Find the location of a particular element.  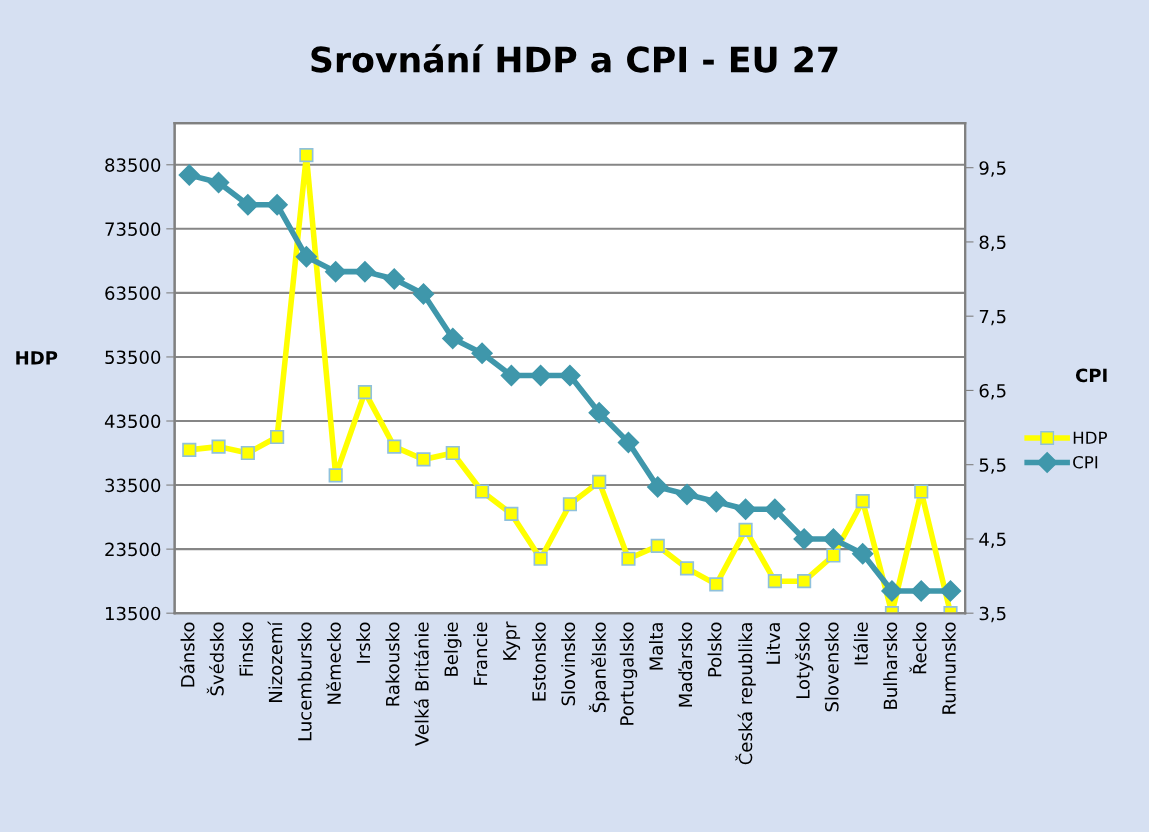

x-tick-label: Rakousko is located at coordinates (392, 664).